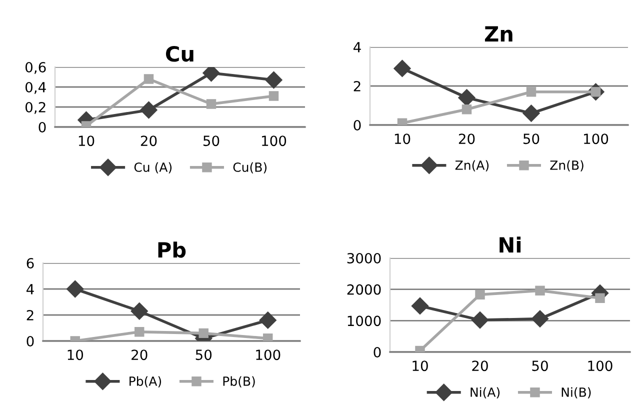 The image size is (641, 413). I want to click on legend-label: Cu(B), so click(250, 168).